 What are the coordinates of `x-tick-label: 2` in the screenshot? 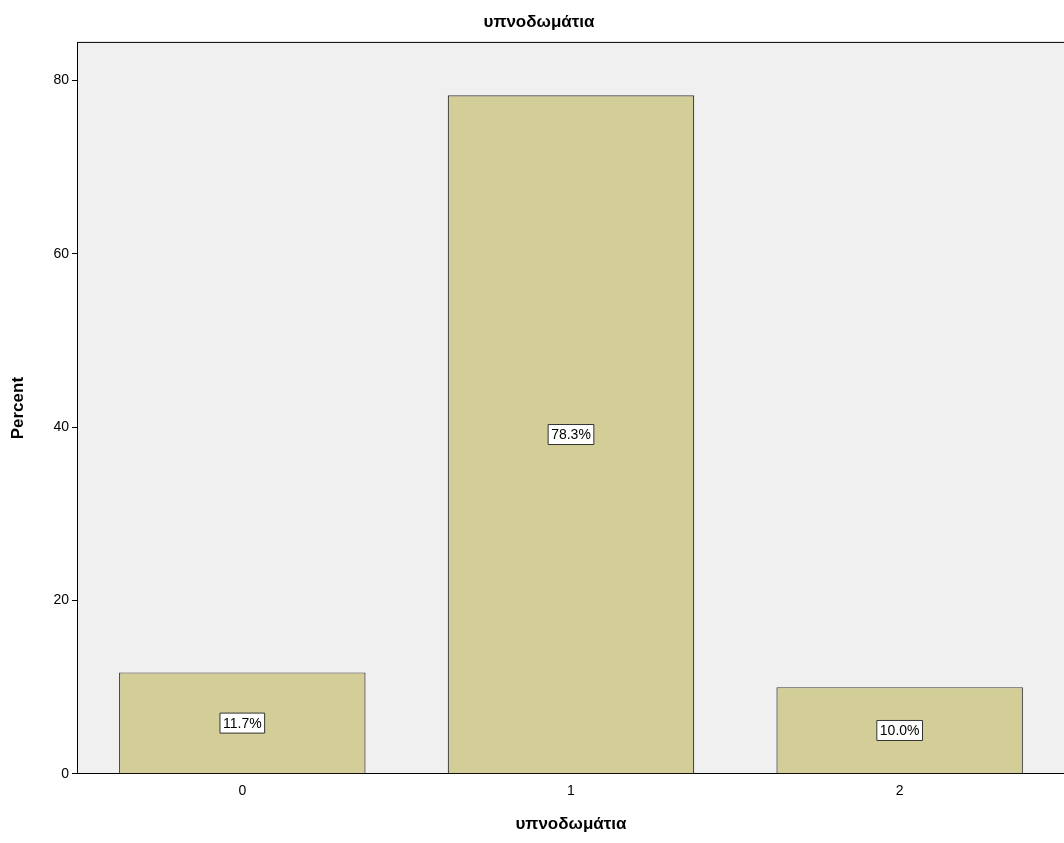 It's located at (899, 790).